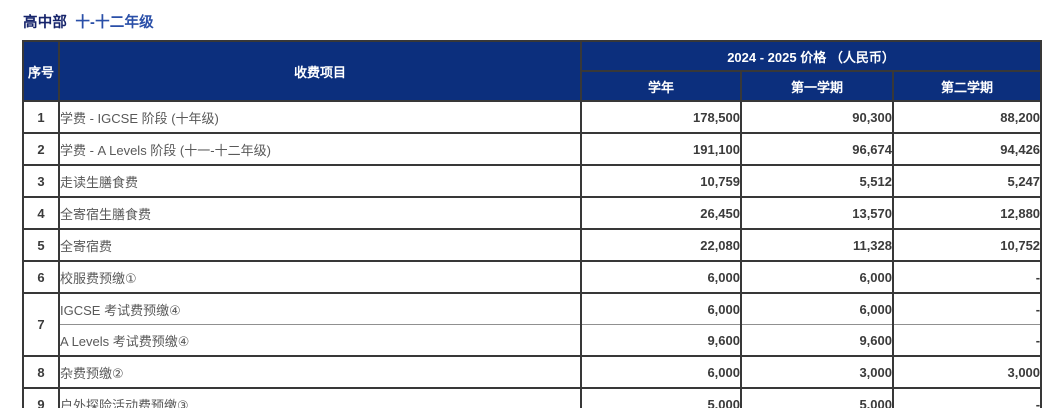  Describe the element at coordinates (817, 340) in the screenshot. I see `value-sem1: 9,600` at that location.